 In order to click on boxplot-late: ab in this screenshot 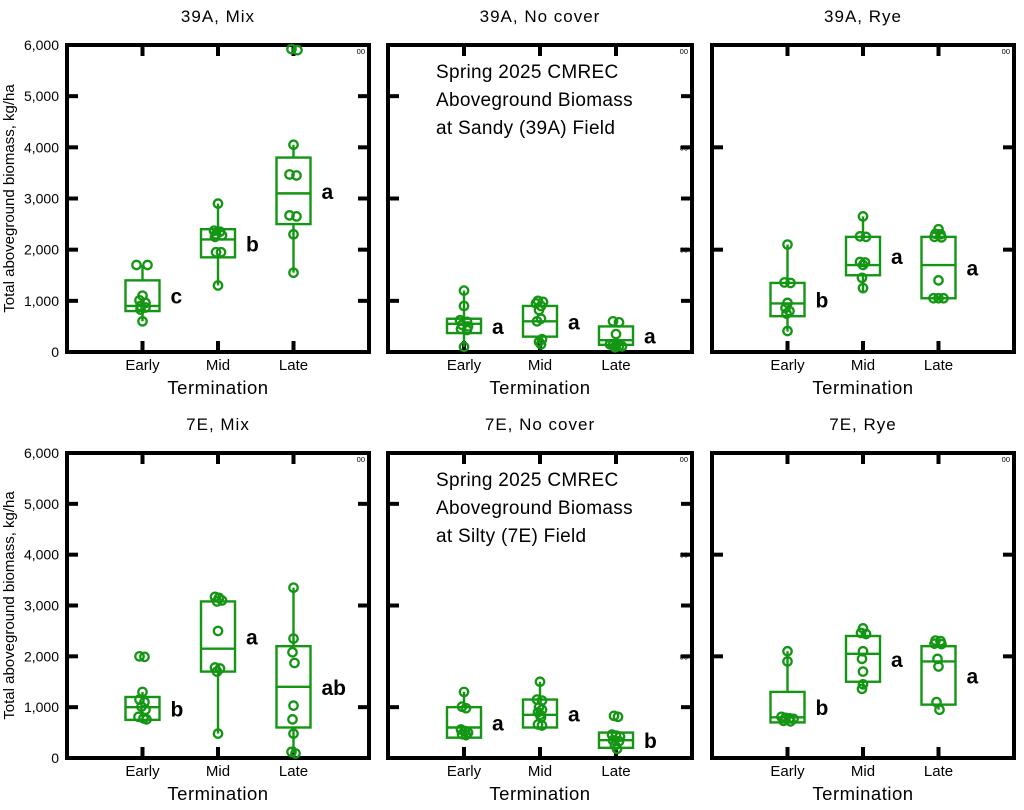, I will do `click(310, 670)`.